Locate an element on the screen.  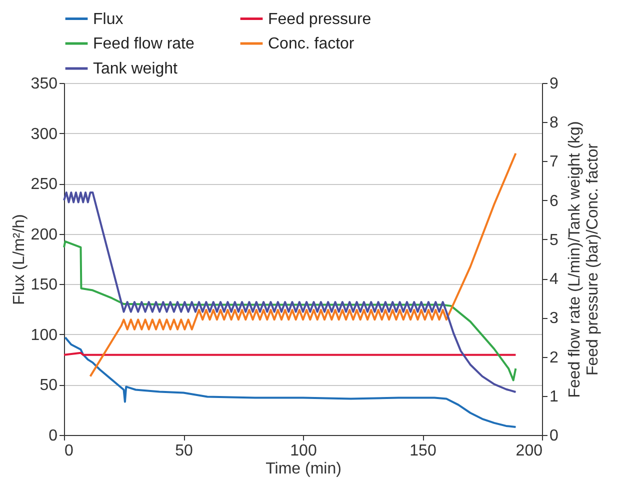
x-tick-label: 100 is located at coordinates (303, 451).